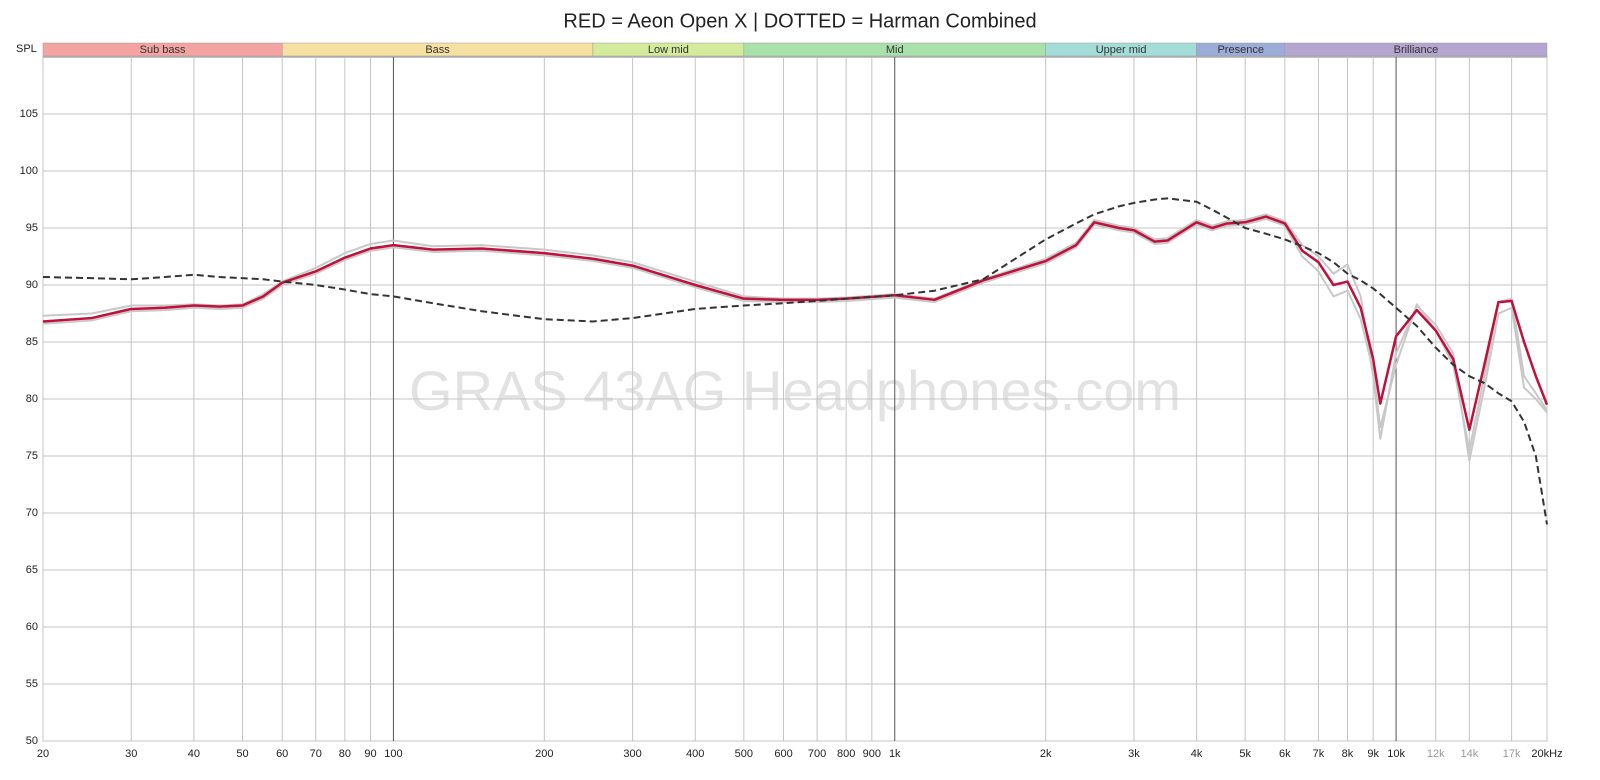 Image resolution: width=1600 pixels, height=780 pixels. Describe the element at coordinates (194, 754) in the screenshot. I see `x-tick-label: 40` at that location.